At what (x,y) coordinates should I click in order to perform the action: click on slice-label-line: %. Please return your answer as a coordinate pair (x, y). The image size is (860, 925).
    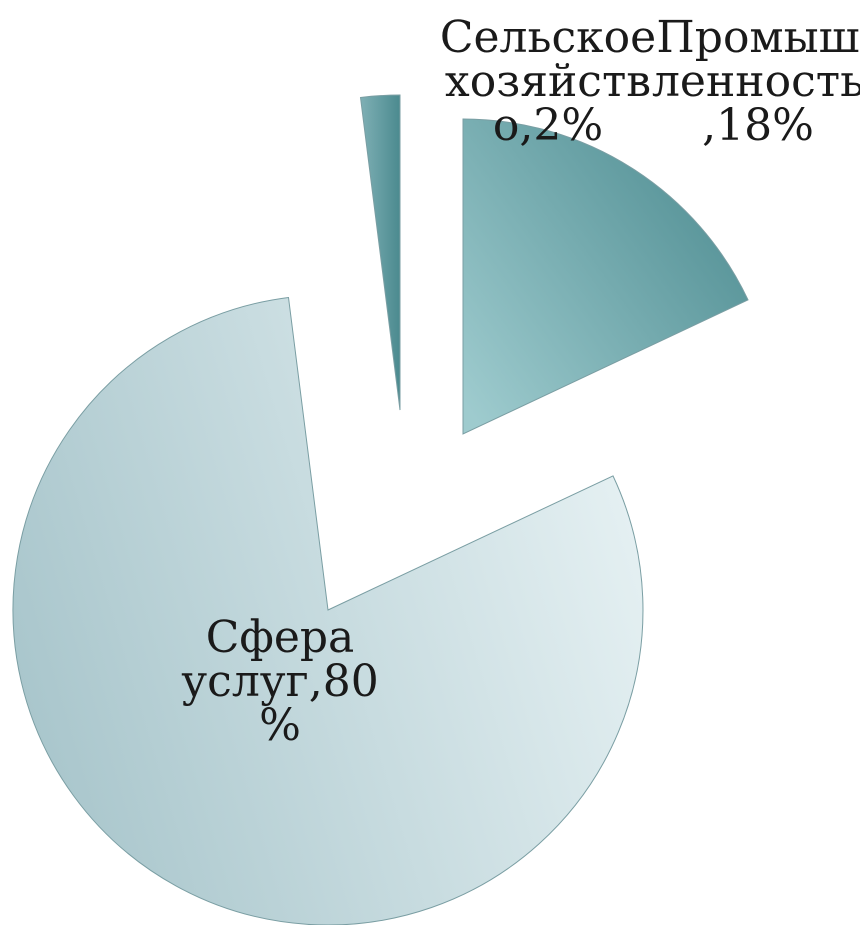
    Looking at the image, I should click on (280, 725).